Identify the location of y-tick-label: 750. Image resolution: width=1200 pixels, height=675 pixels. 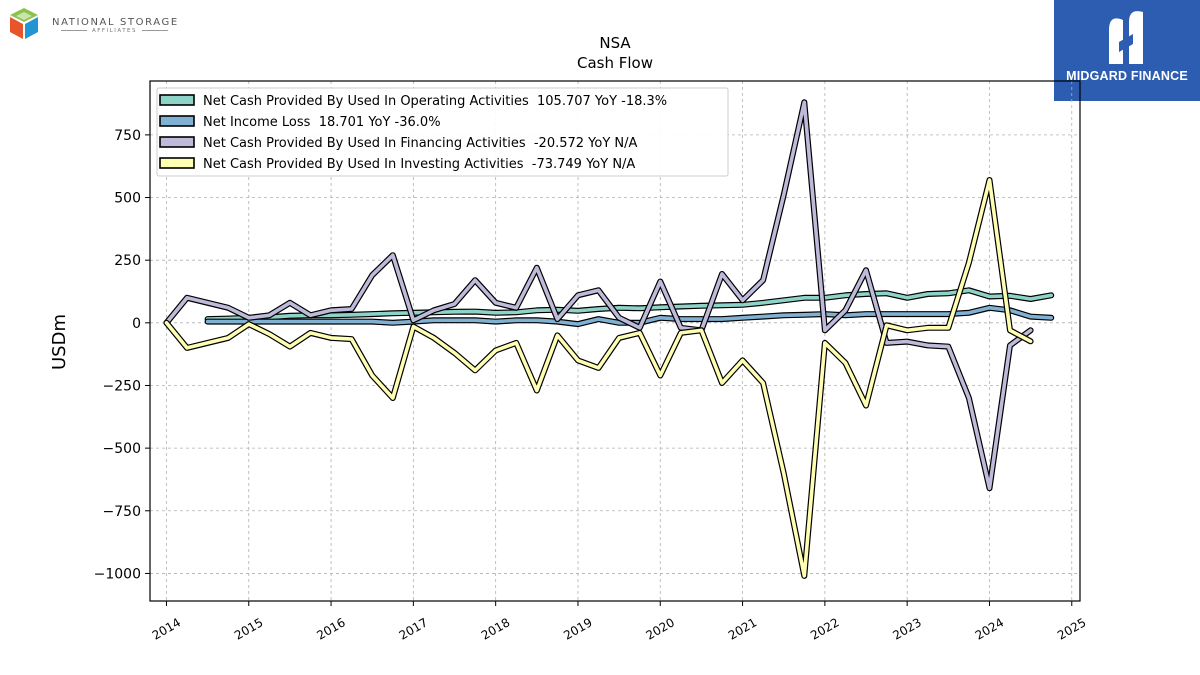
(127, 136).